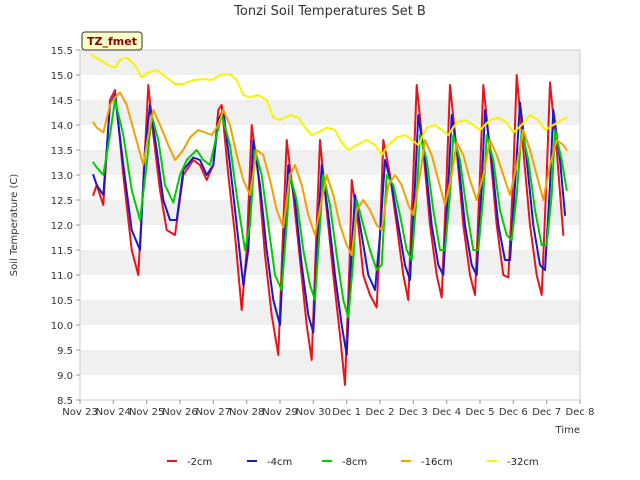  Describe the element at coordinates (62, 101) in the screenshot. I see `y-tick-label: 14.5` at that location.